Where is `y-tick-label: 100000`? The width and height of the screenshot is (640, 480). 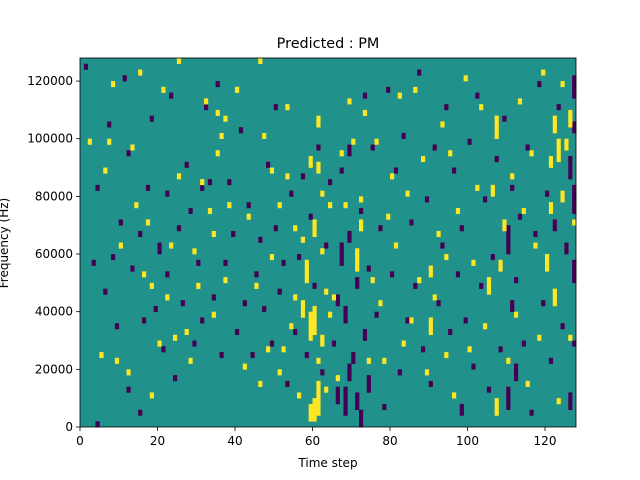
y-tick-label: 100000 is located at coordinates (50, 139).